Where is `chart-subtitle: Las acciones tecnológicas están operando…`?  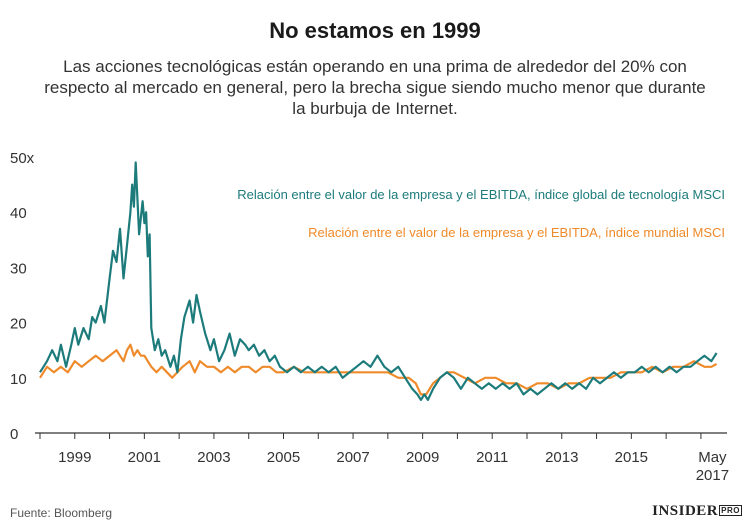
chart-subtitle: Las acciones tecnológicas están operando… is located at coordinates (375, 87).